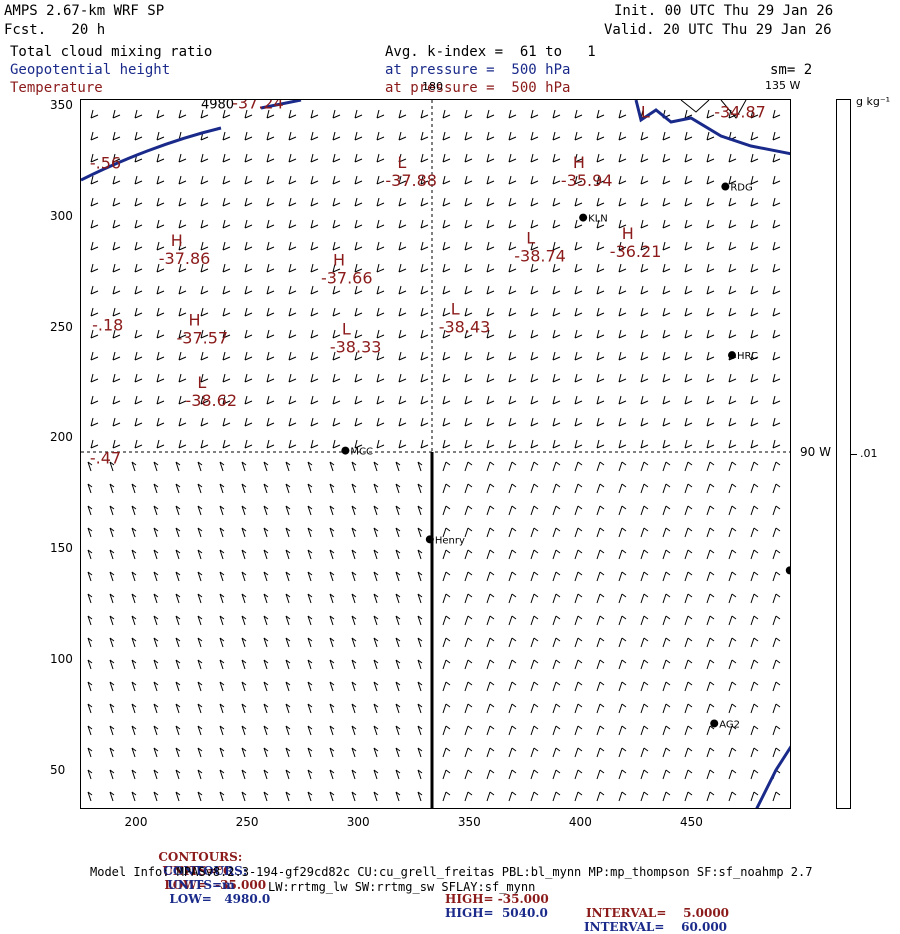 Image resolution: width=900 pixels, height=934 pixels. Describe the element at coordinates (220, 899) in the screenshot. I see `contours-height-low: LOW= 4980.0` at that location.